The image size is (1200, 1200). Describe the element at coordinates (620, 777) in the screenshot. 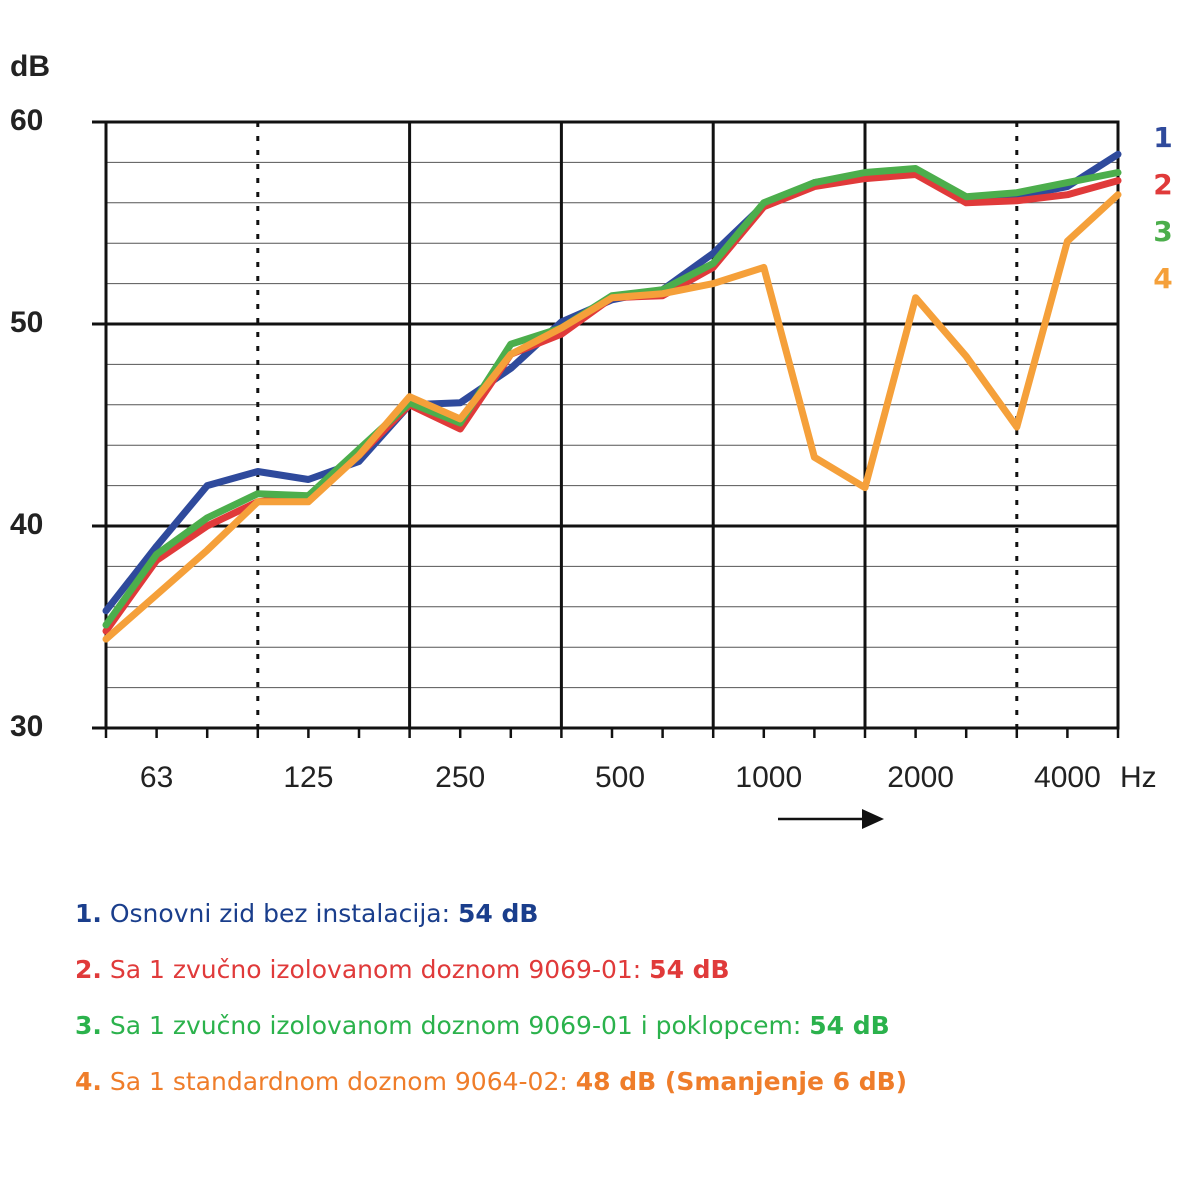

I see `x-tick-label: 500` at that location.